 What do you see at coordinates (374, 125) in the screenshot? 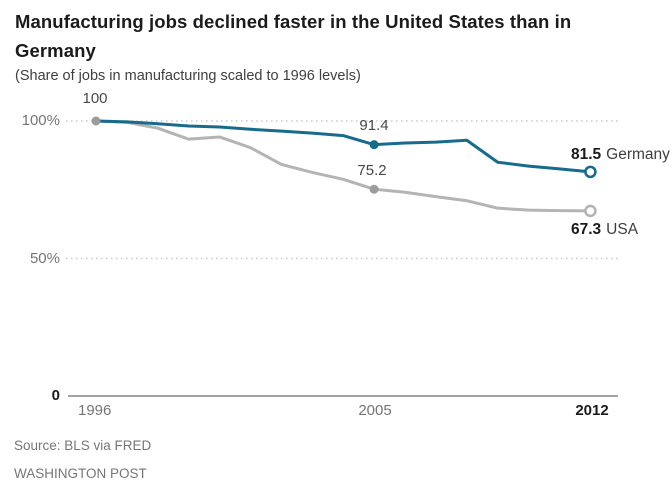
I see `annotation-germany-2005: 91.4` at bounding box center [374, 125].